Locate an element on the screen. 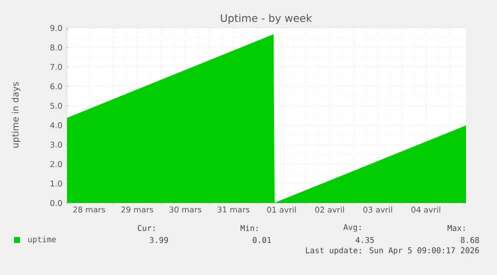 The image size is (497, 275). y-axis-title: uptime in days is located at coordinates (16, 115).